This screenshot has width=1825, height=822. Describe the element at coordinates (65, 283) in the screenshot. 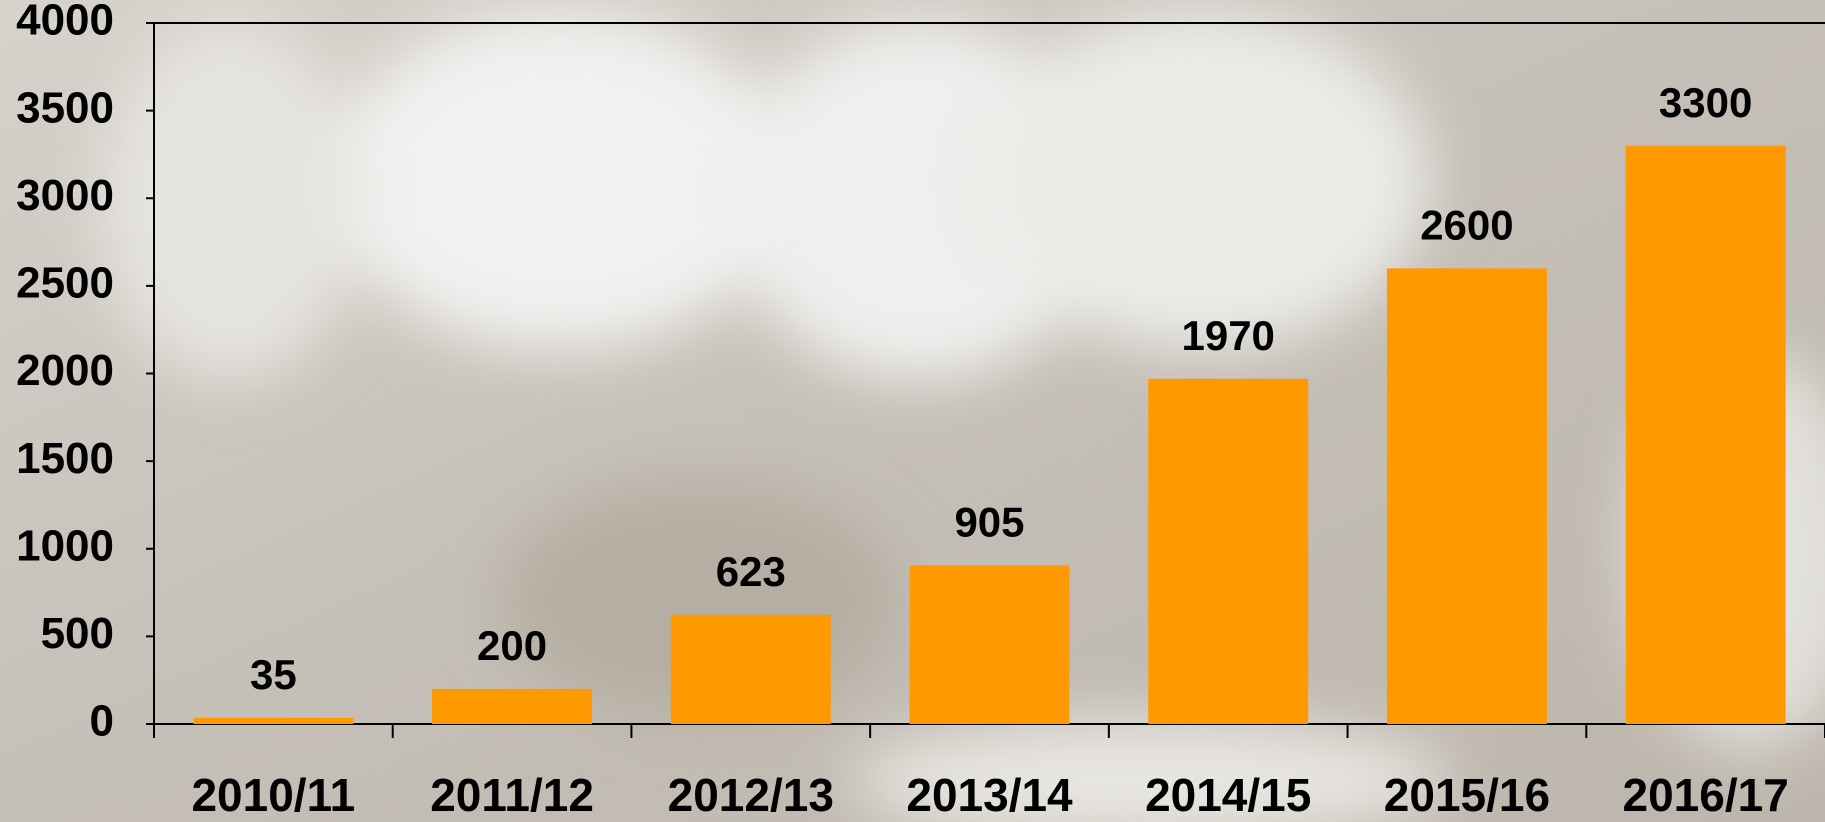

I see `y-tick-label: 2500` at that location.